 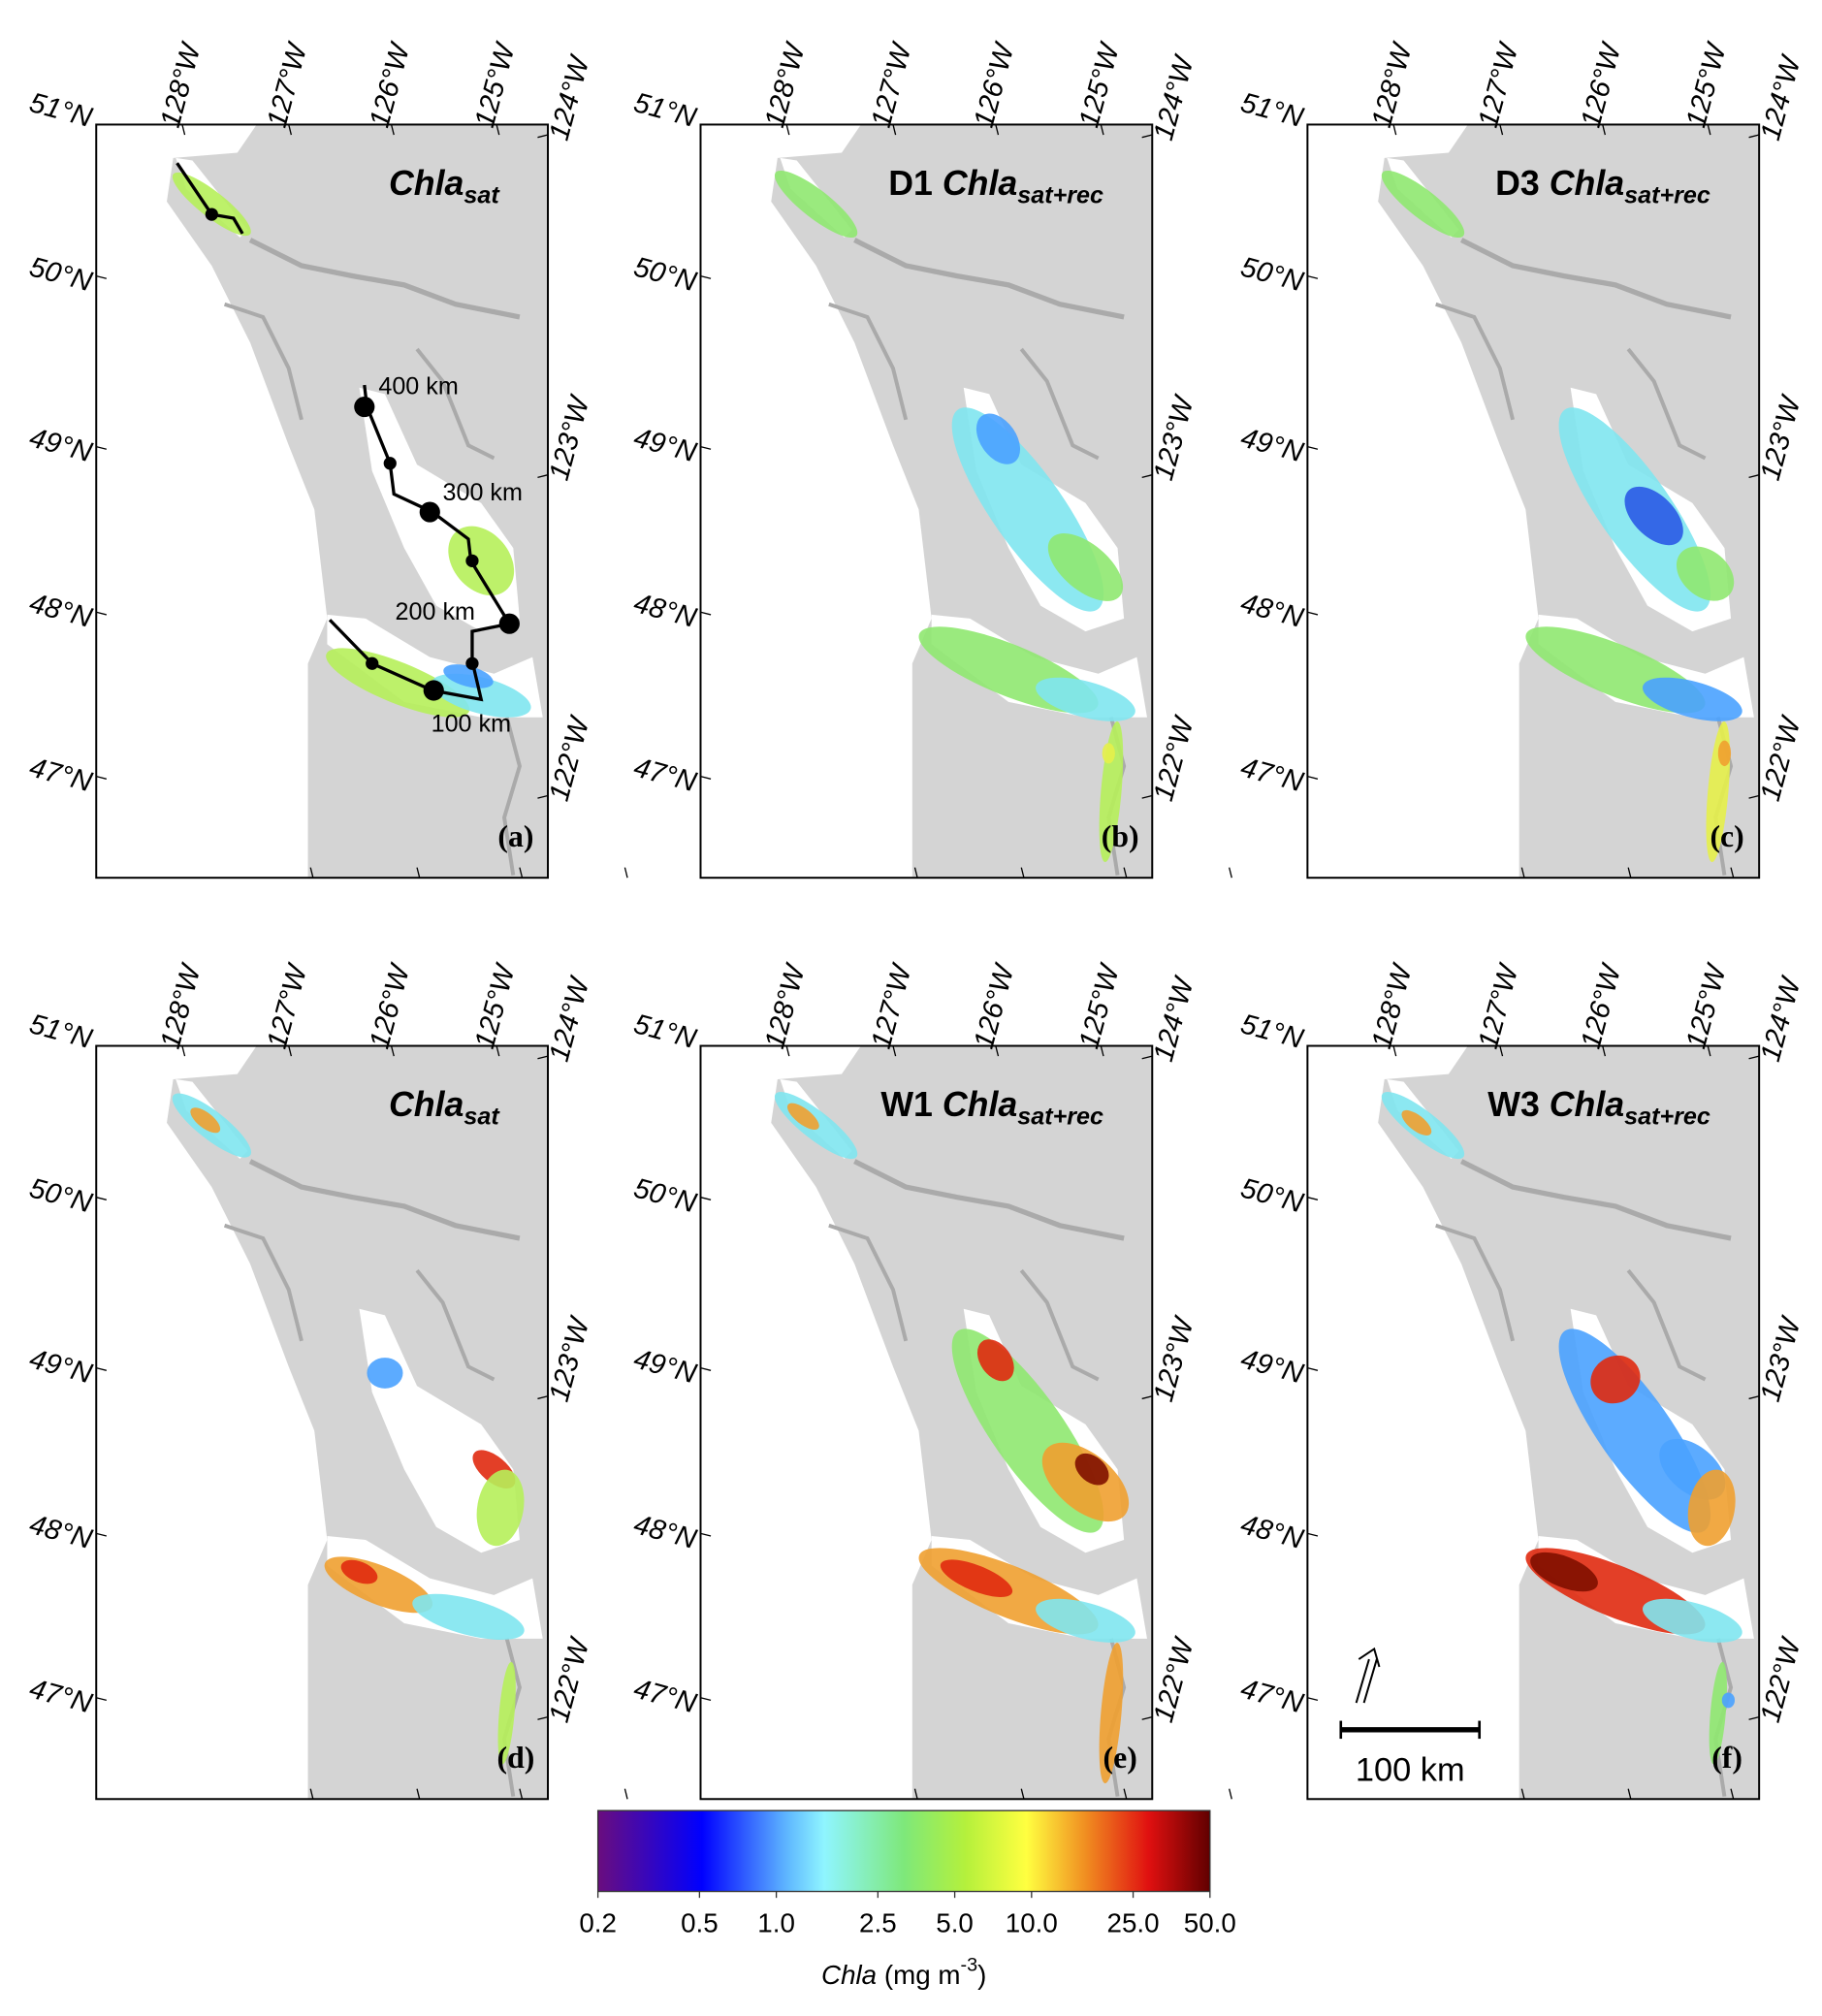 I want to click on title-prefix: D3, so click(x=1517, y=183).